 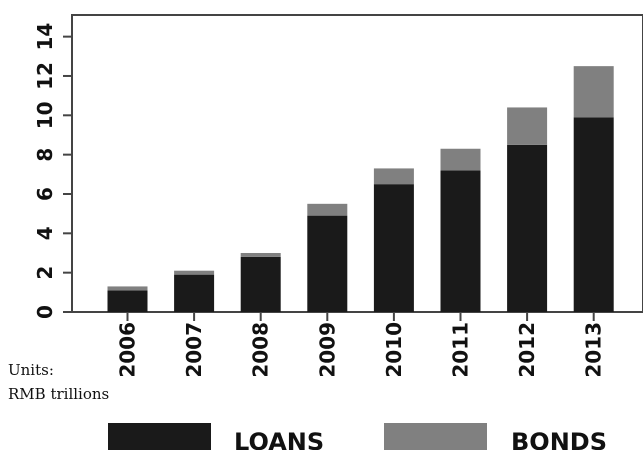 I want to click on bar-loans-2011, so click(x=460, y=241).